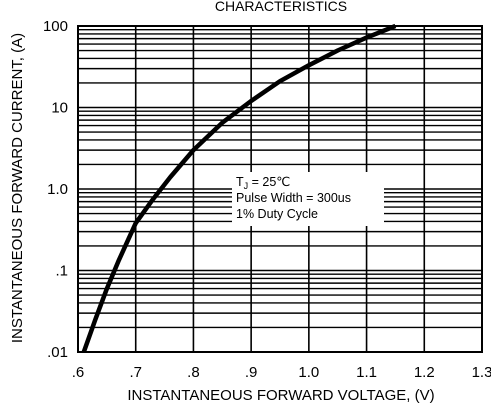 The image size is (491, 407). I want to click on x-axis-label: INSTANTANEOUS FORWARD VOLTAGE, (V), so click(280, 395).